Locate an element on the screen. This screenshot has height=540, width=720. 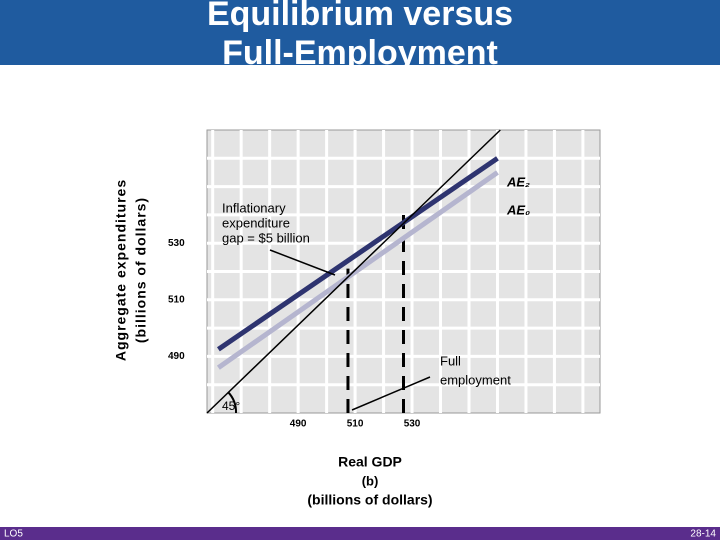
angle-label: 45° is located at coordinates (231, 406).